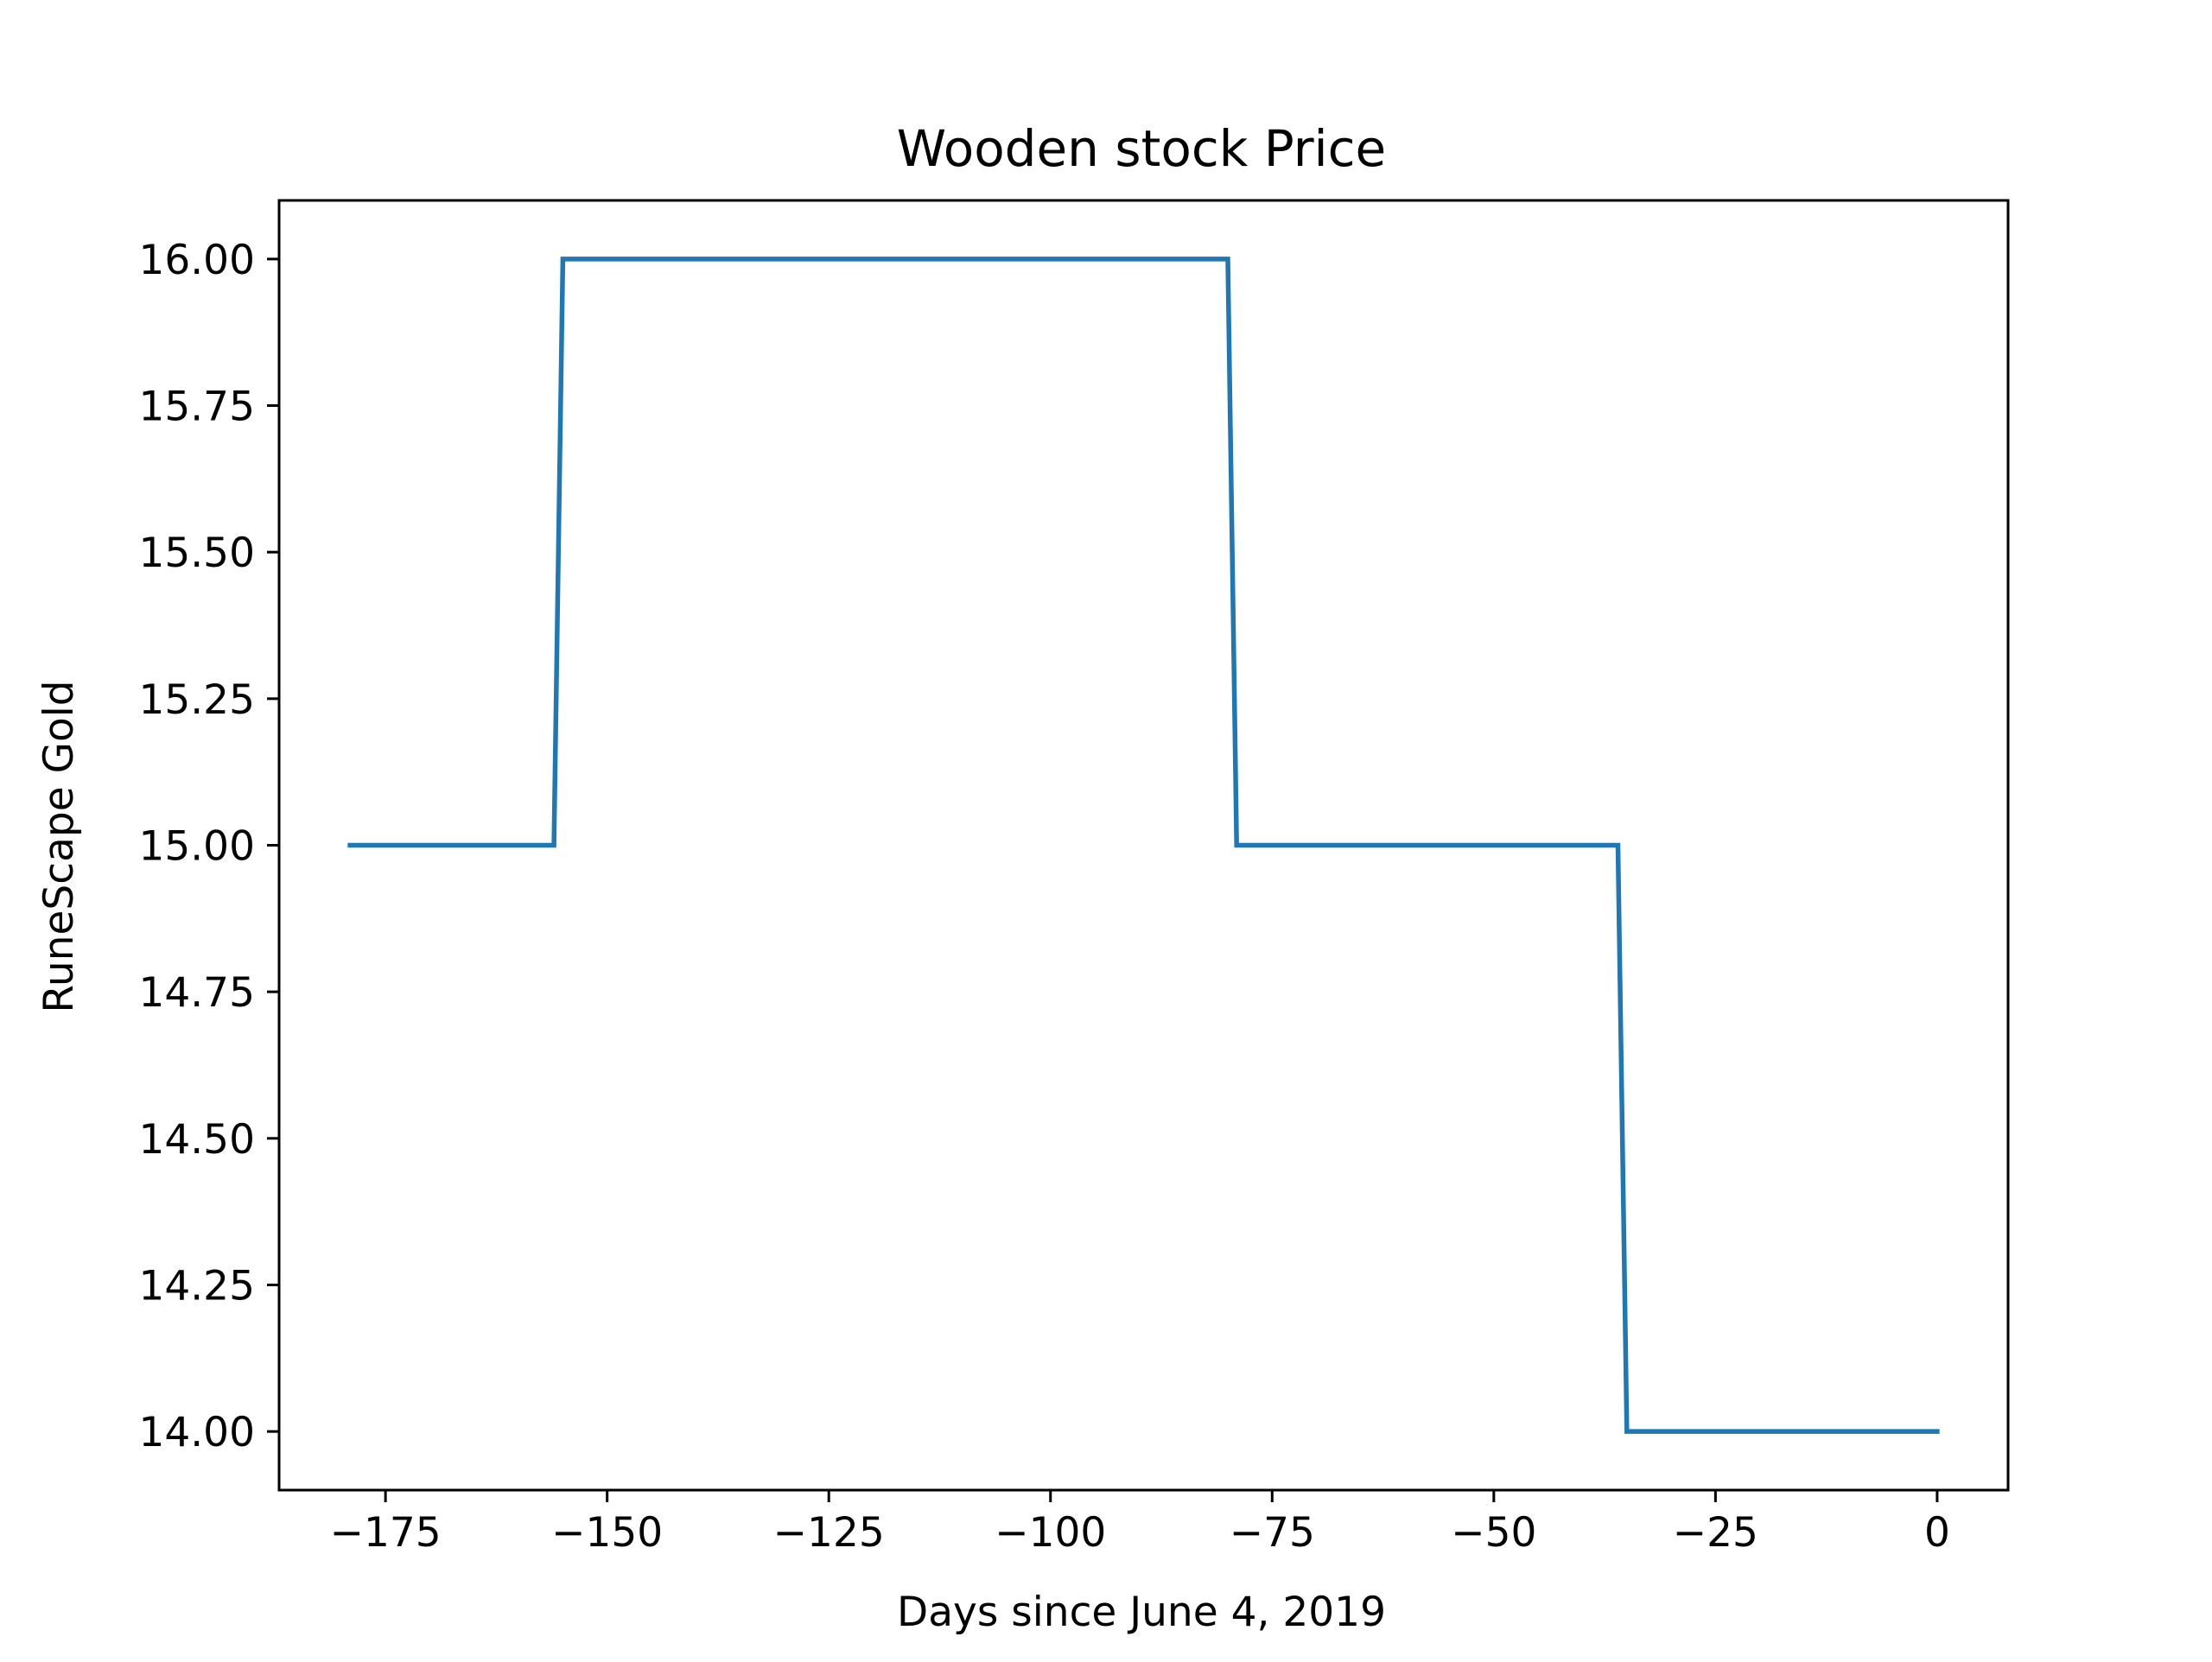 The width and height of the screenshot is (2212, 1662). Describe the element at coordinates (1141, 148) in the screenshot. I see `chart-title: Wooden stock Price` at that location.